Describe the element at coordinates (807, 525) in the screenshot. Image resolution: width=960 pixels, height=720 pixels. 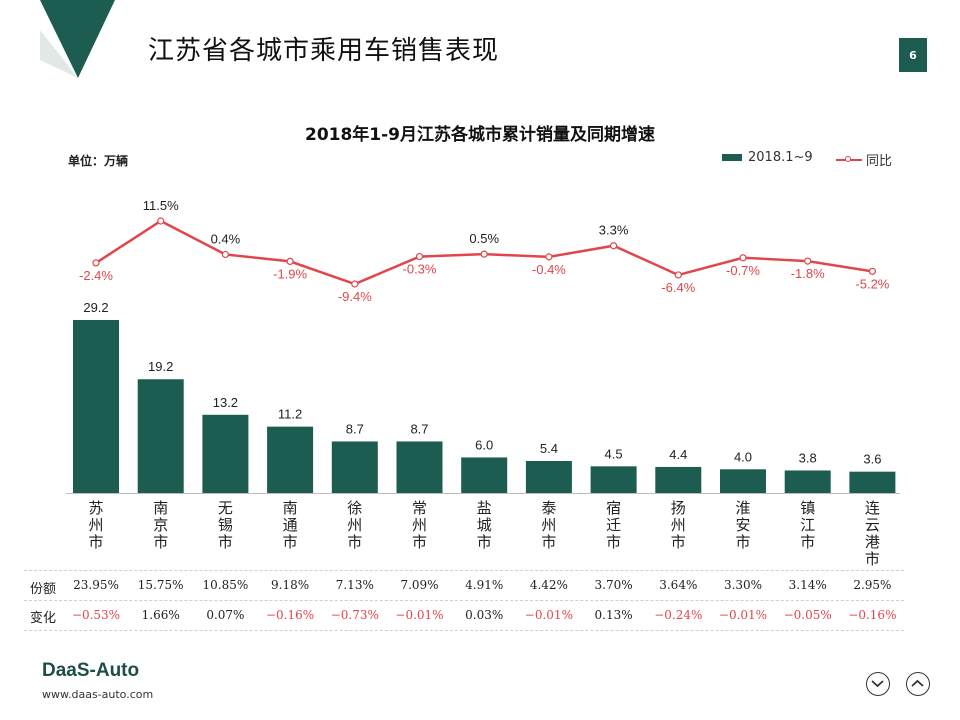
I see `x-tick-label: 江` at that location.